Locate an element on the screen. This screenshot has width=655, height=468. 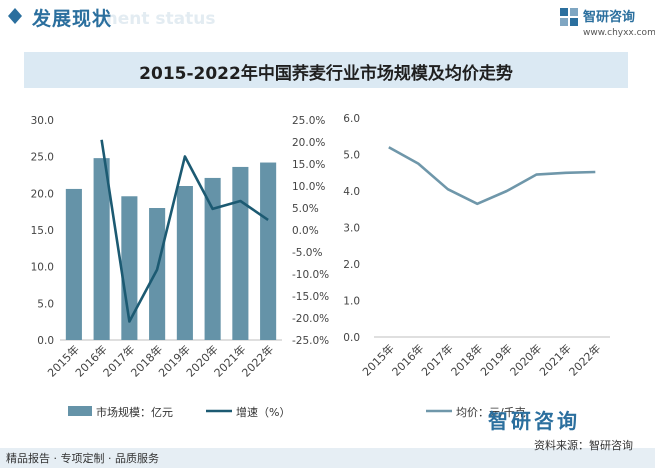
y-left-tick-label: 5.0 is located at coordinates (45, 304).